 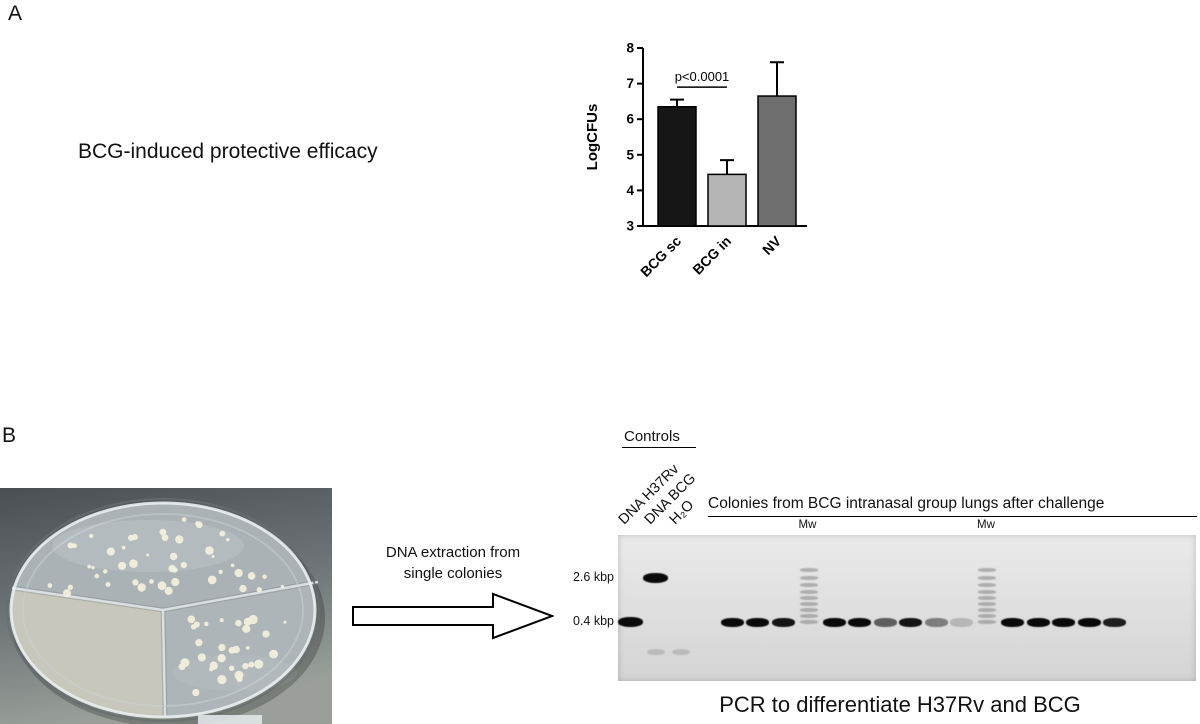 What do you see at coordinates (593, 621) in the screenshot?
I see `gel-size-marker-0-4kbp: 0.4 kbp` at bounding box center [593, 621].